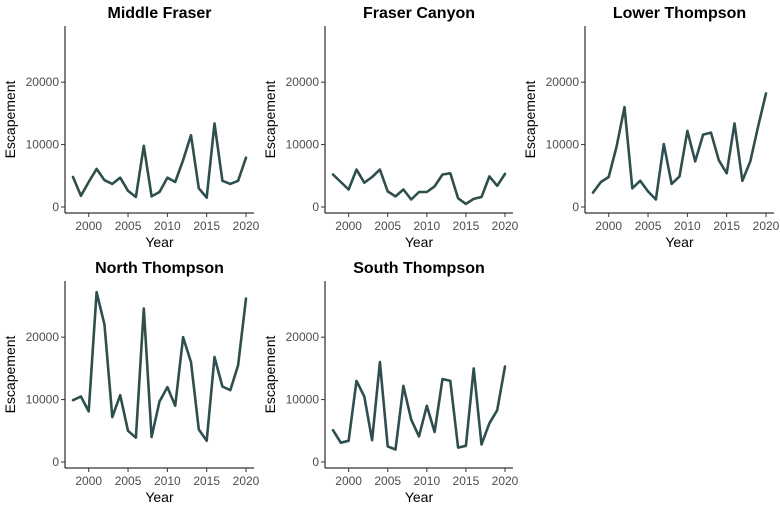 The height and width of the screenshot is (515, 780). I want to click on panel-title-south-thompson: South Thompson, so click(419, 268).